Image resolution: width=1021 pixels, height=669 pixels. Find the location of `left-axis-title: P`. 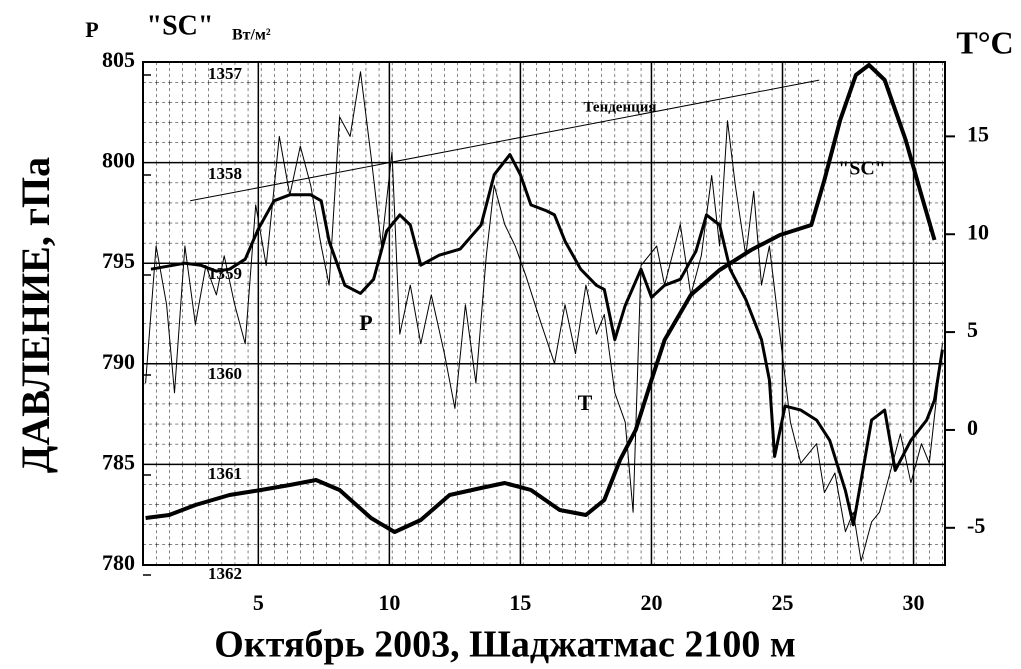

left-axis-title: P is located at coordinates (91, 29).